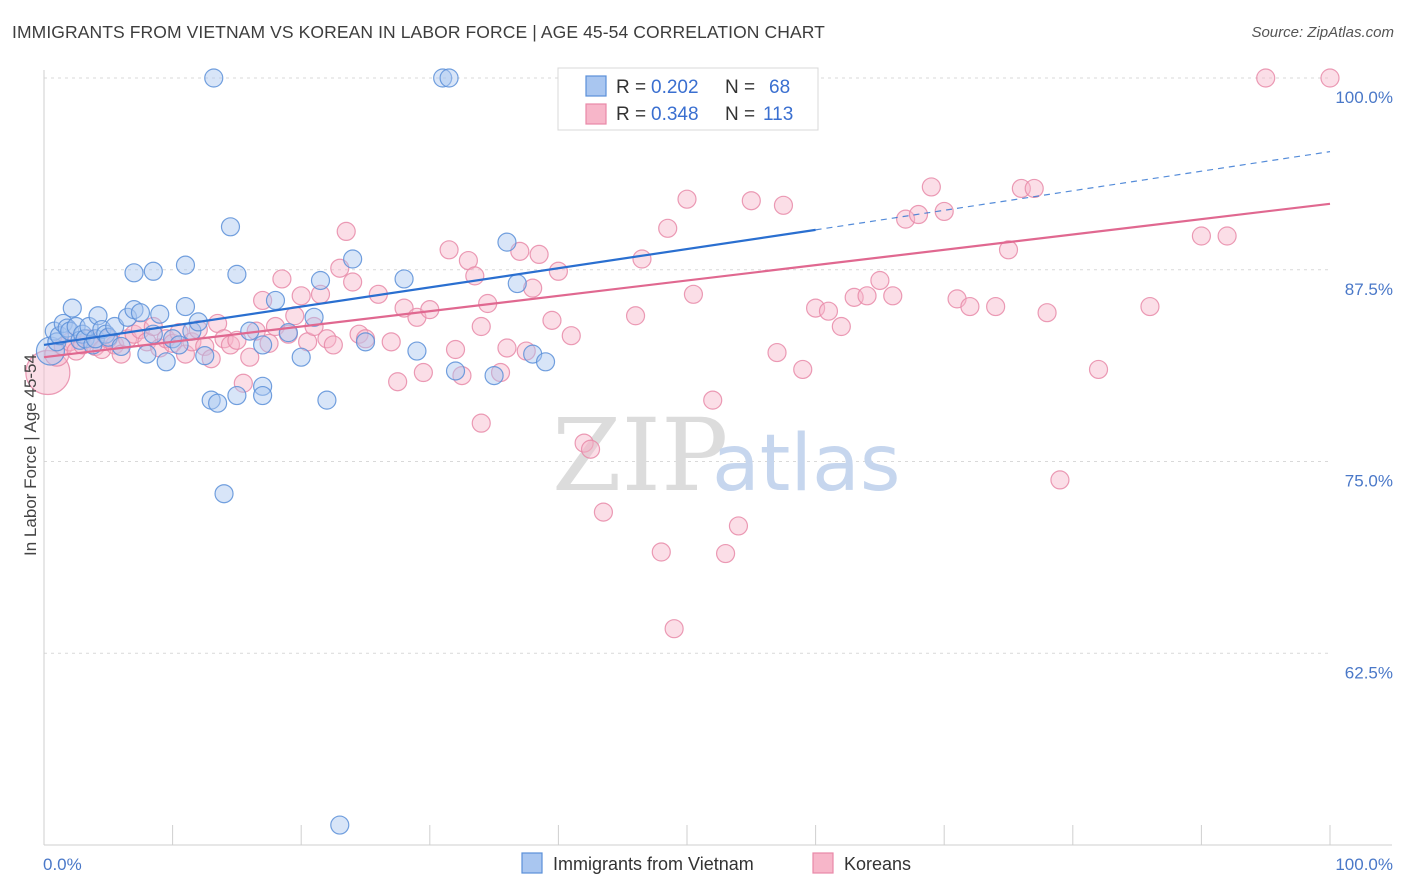 Image resolution: width=1406 pixels, height=892 pixels. I want to click on vietnam-trend-line, so click(429, 287).